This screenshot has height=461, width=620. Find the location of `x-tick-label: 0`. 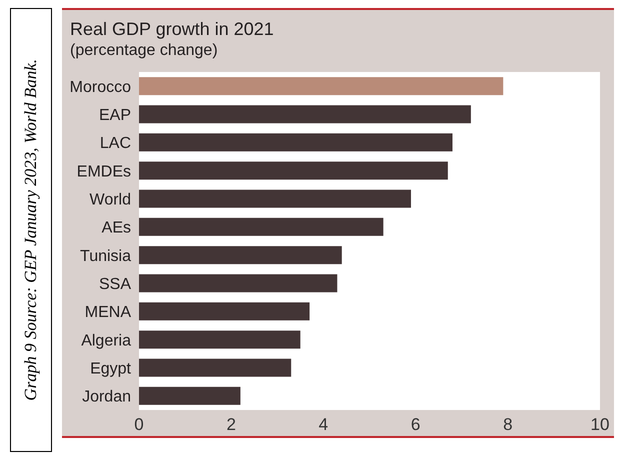

x-tick-label: 0 is located at coordinates (139, 424).